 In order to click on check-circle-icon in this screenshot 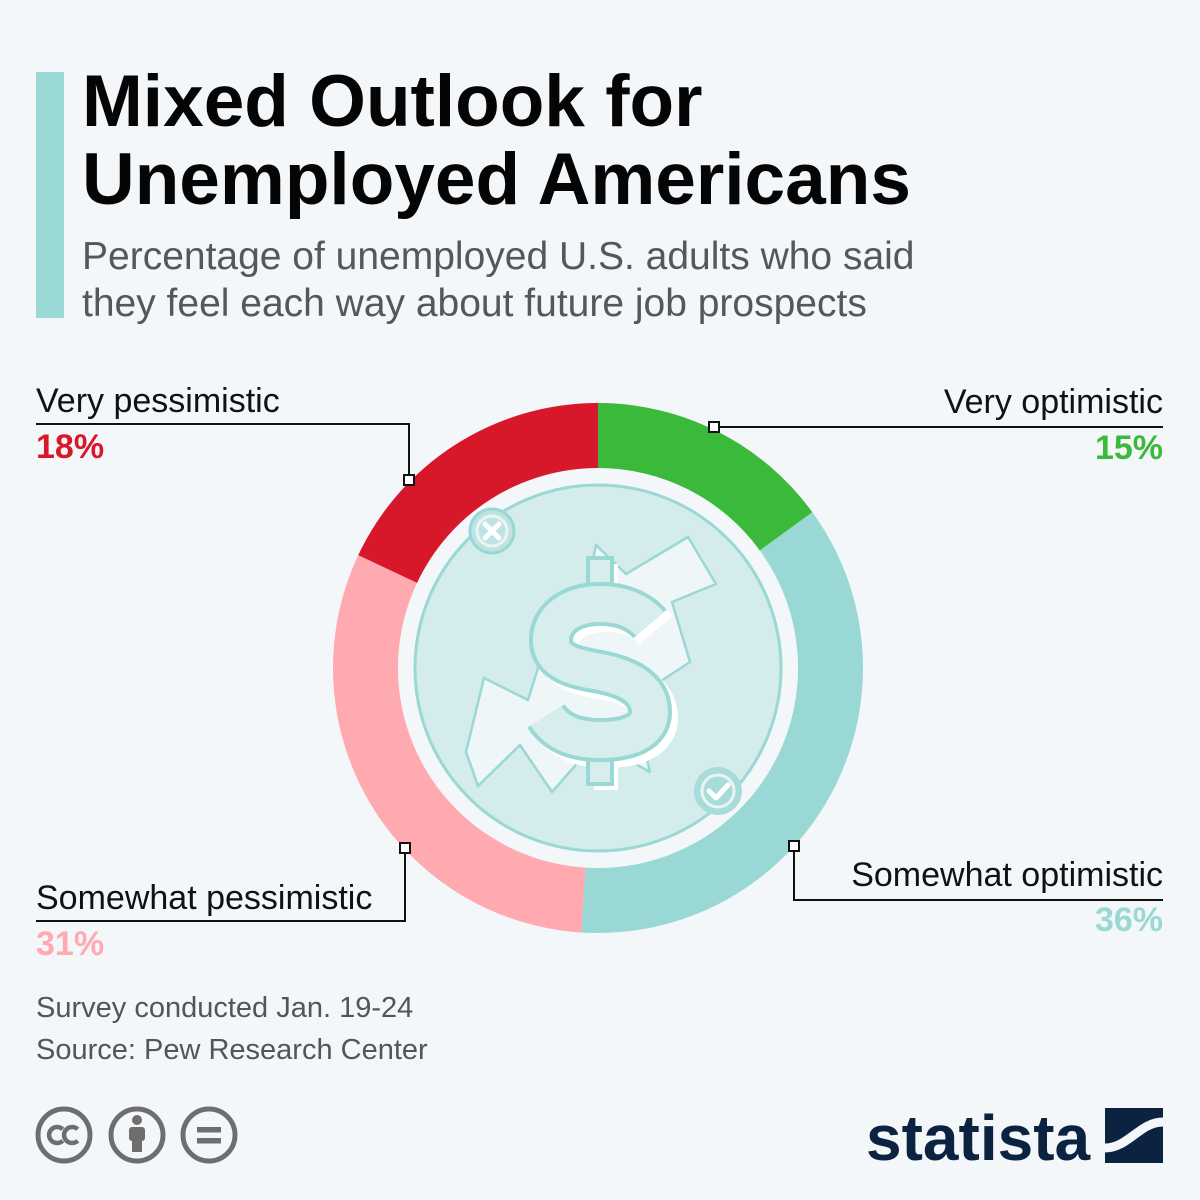, I will do `click(718, 791)`.